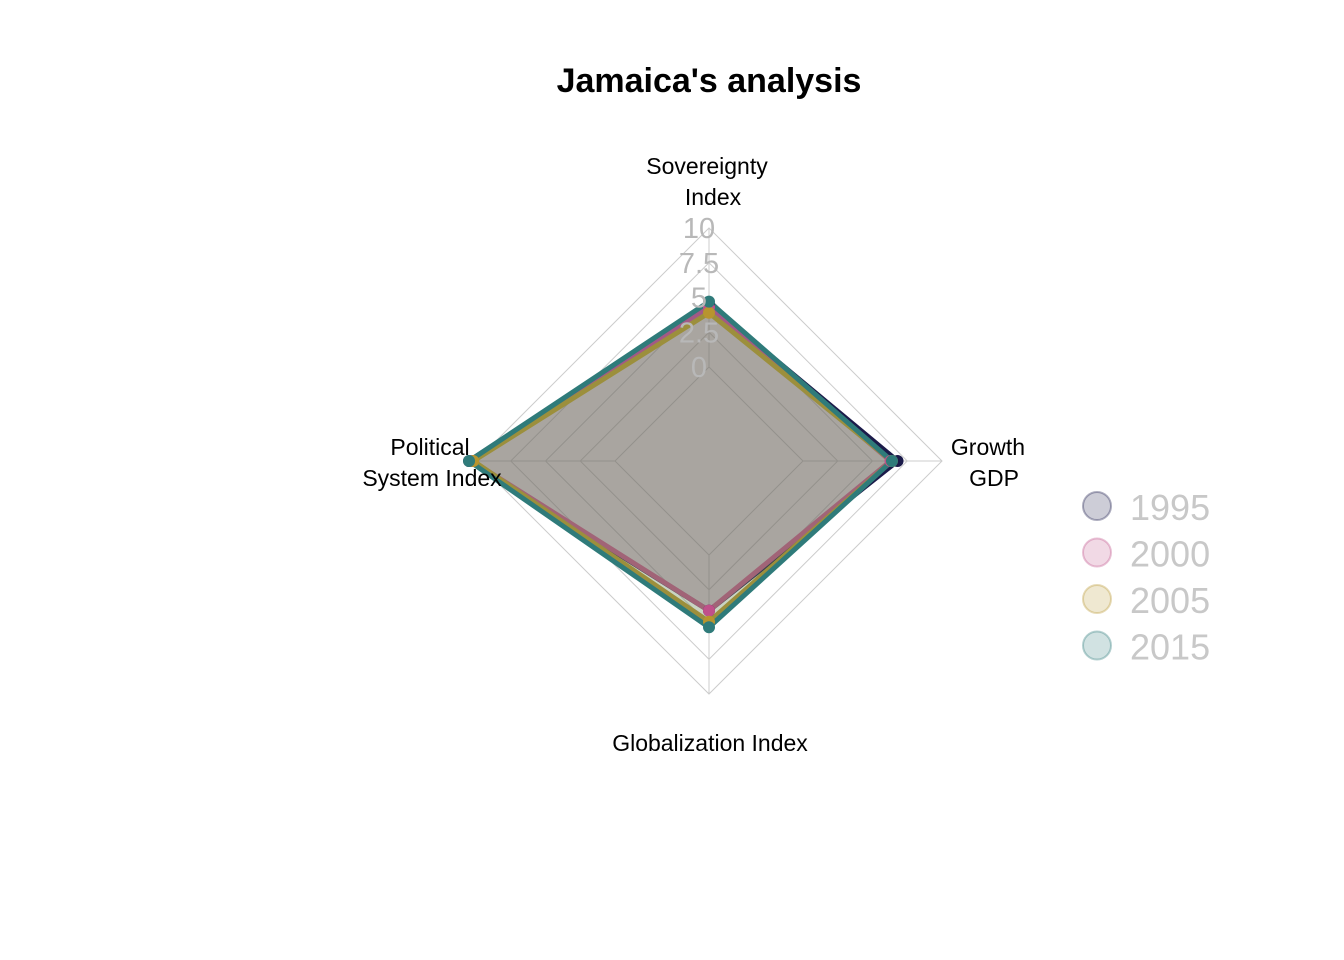 This screenshot has height=960, width=1344. I want to click on axis-label-globalization: Globalization Index, so click(710, 743).